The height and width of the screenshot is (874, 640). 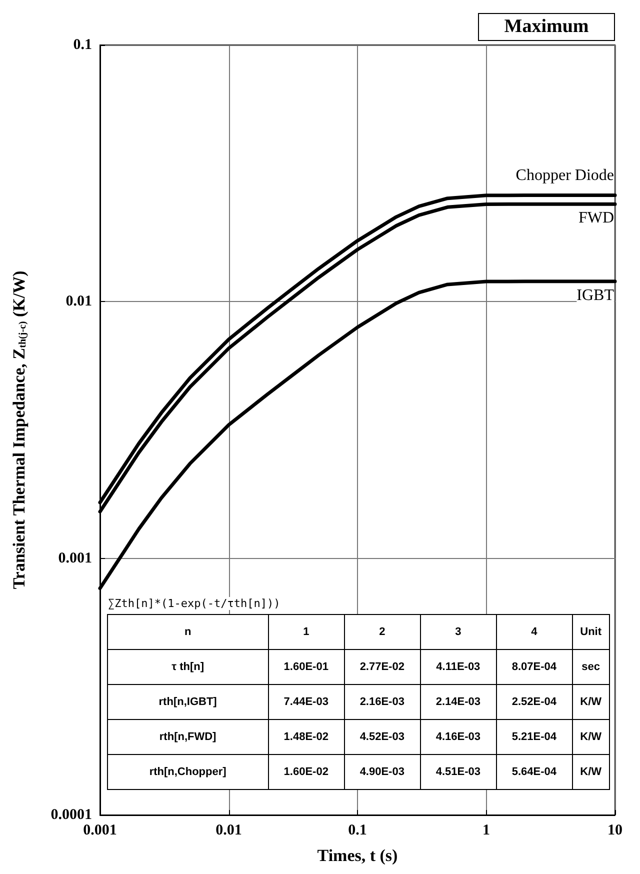 I want to click on annotation: 7.44E-03, so click(x=306, y=702).